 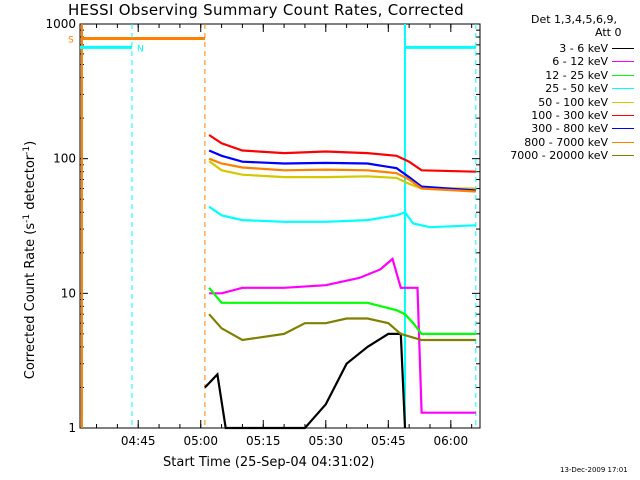 I want to click on legend-label: 800 - 7000 keV, so click(x=566, y=142).